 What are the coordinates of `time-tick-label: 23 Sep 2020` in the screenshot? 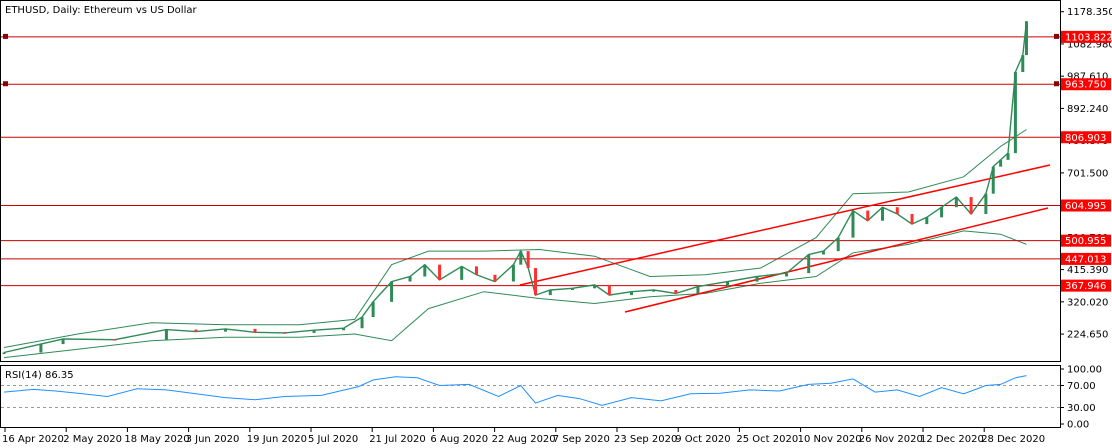 It's located at (645, 439).